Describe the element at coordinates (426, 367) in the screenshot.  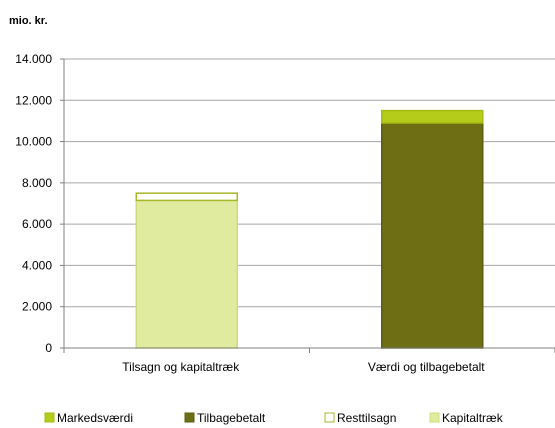
I see `category-label: Værdi og tilbagebetalt` at that location.